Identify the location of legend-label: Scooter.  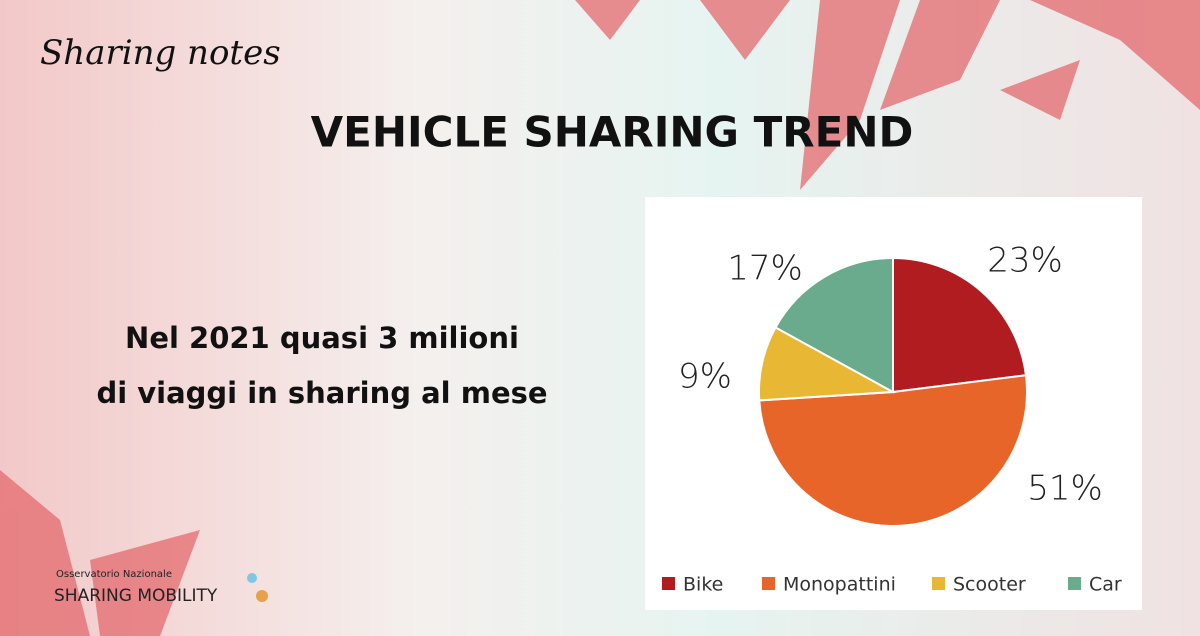
(989, 585).